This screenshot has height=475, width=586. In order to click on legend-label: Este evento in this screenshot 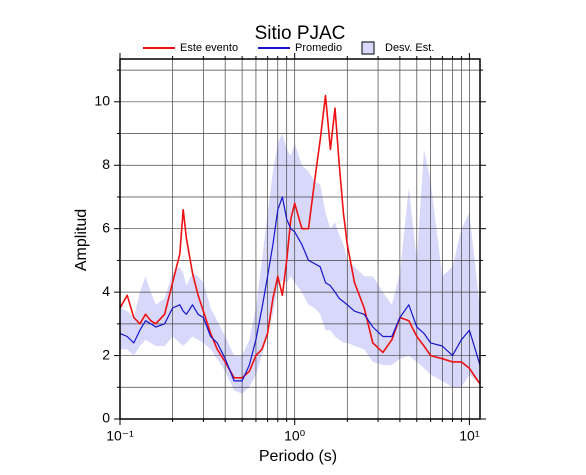, I will do `click(209, 48)`.